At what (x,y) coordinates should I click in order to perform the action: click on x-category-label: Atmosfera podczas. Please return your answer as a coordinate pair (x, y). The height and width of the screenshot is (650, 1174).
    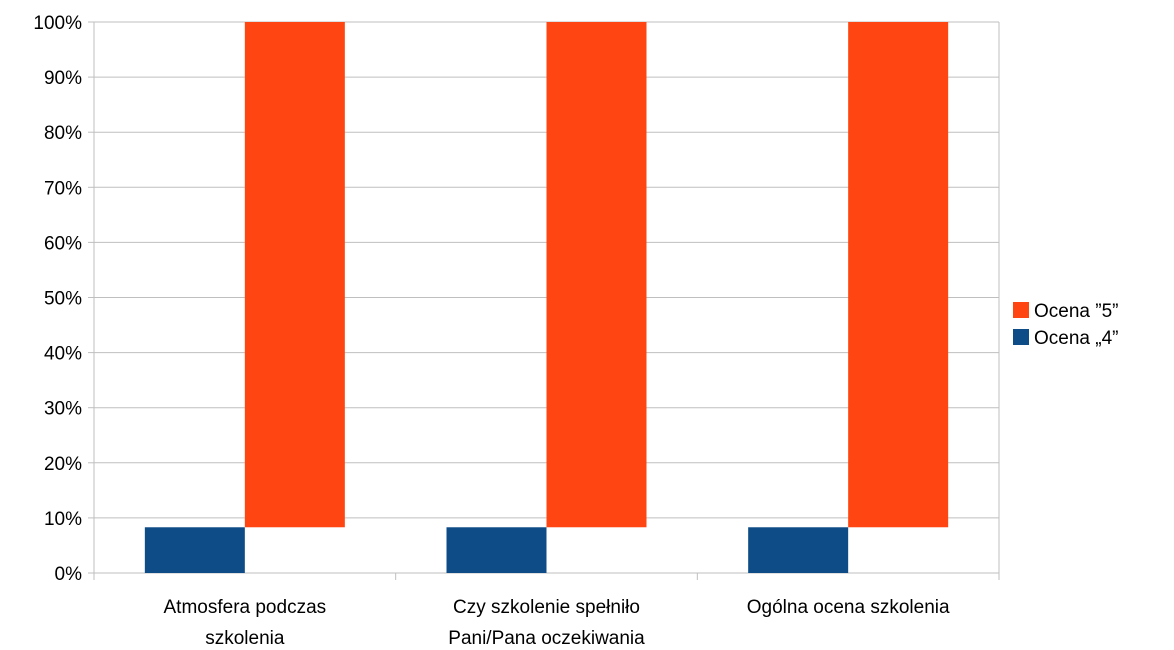
    Looking at the image, I should click on (245, 607).